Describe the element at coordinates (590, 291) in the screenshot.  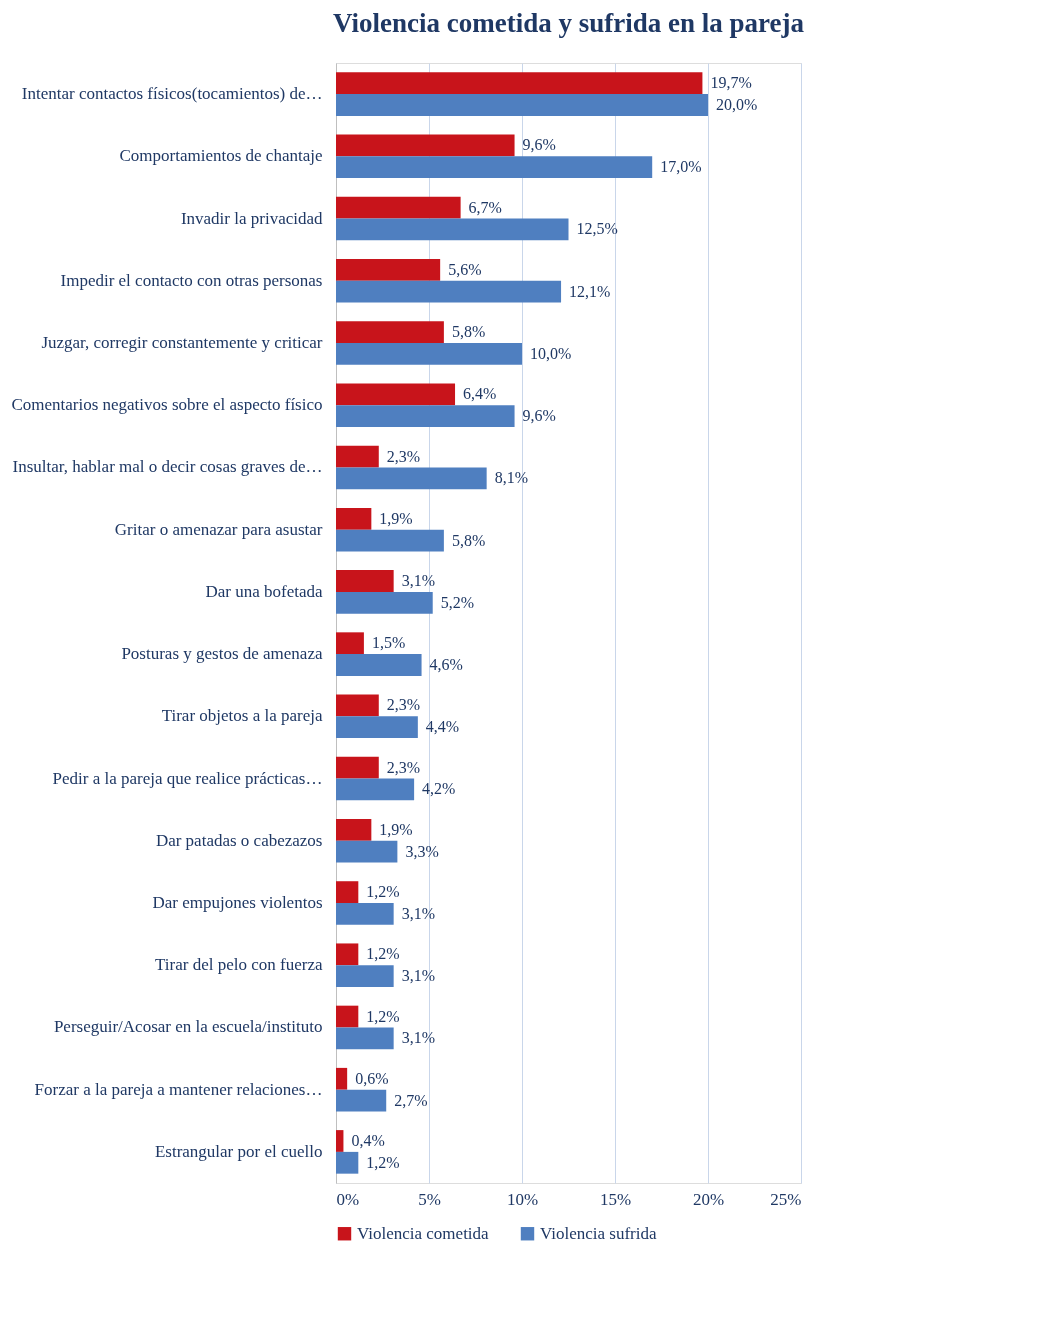
I see `data-label: 12,1%` at that location.